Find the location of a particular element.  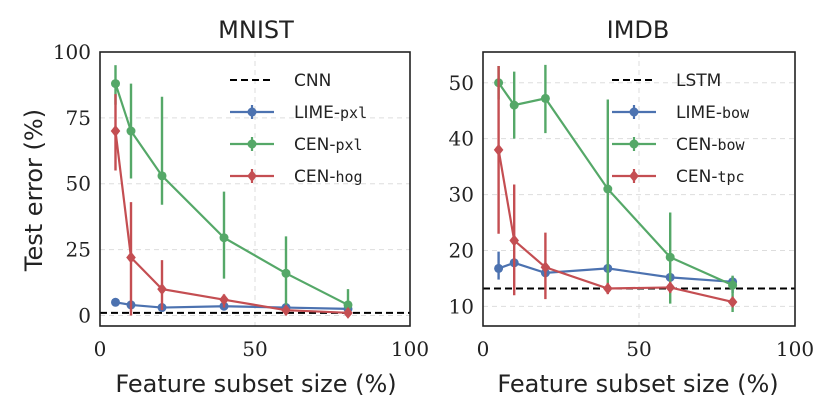

imdb-legend-cen-tpc-label-prefix: CEN- is located at coordinates (696, 177).